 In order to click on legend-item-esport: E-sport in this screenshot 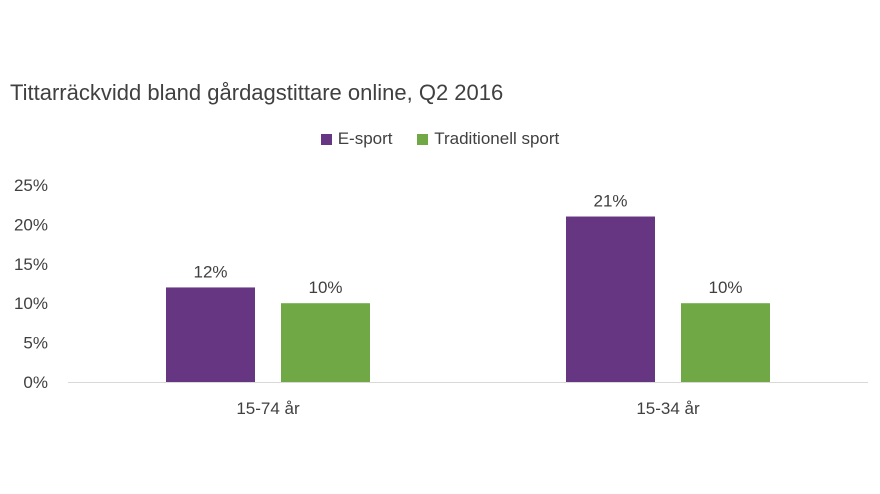, I will do `click(356, 139)`.